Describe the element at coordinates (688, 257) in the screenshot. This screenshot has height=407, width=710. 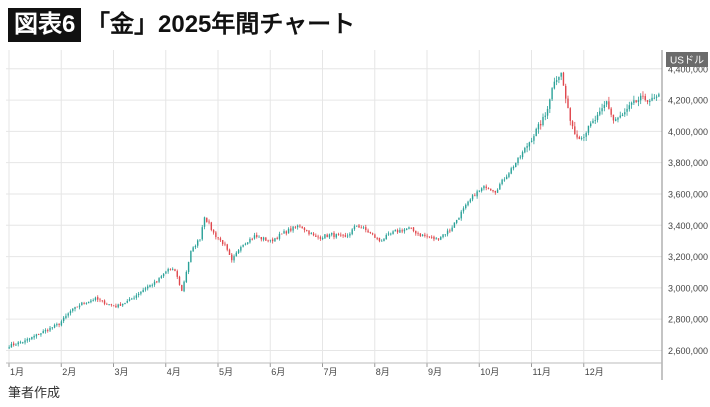
I see `y-tick-label: 3,200,000` at that location.